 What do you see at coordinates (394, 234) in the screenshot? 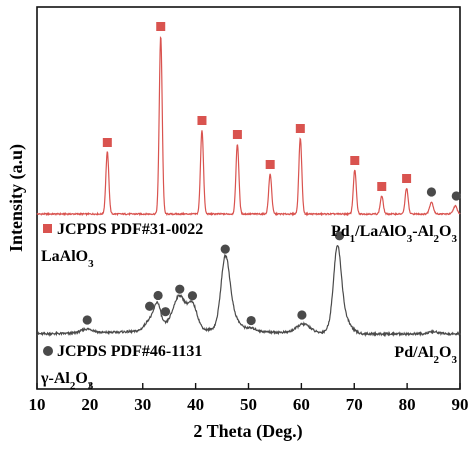
I see `series-label-pd1-laalo3: Pd1/LaAlO3-Al2O3` at bounding box center [394, 234].